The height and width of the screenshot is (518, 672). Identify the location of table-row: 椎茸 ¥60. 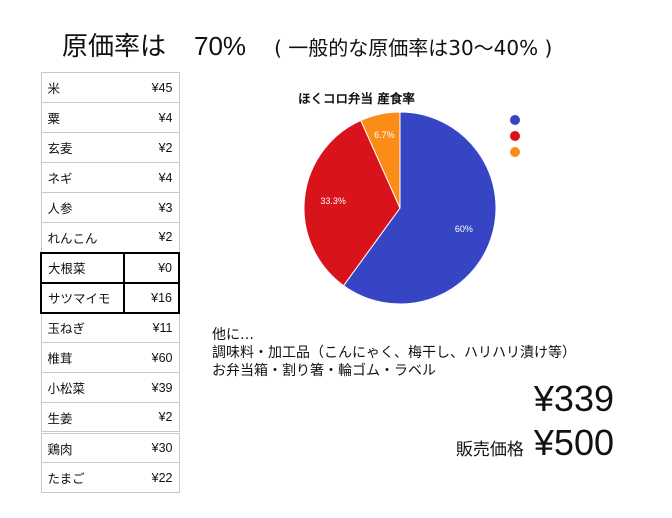
(110, 357).